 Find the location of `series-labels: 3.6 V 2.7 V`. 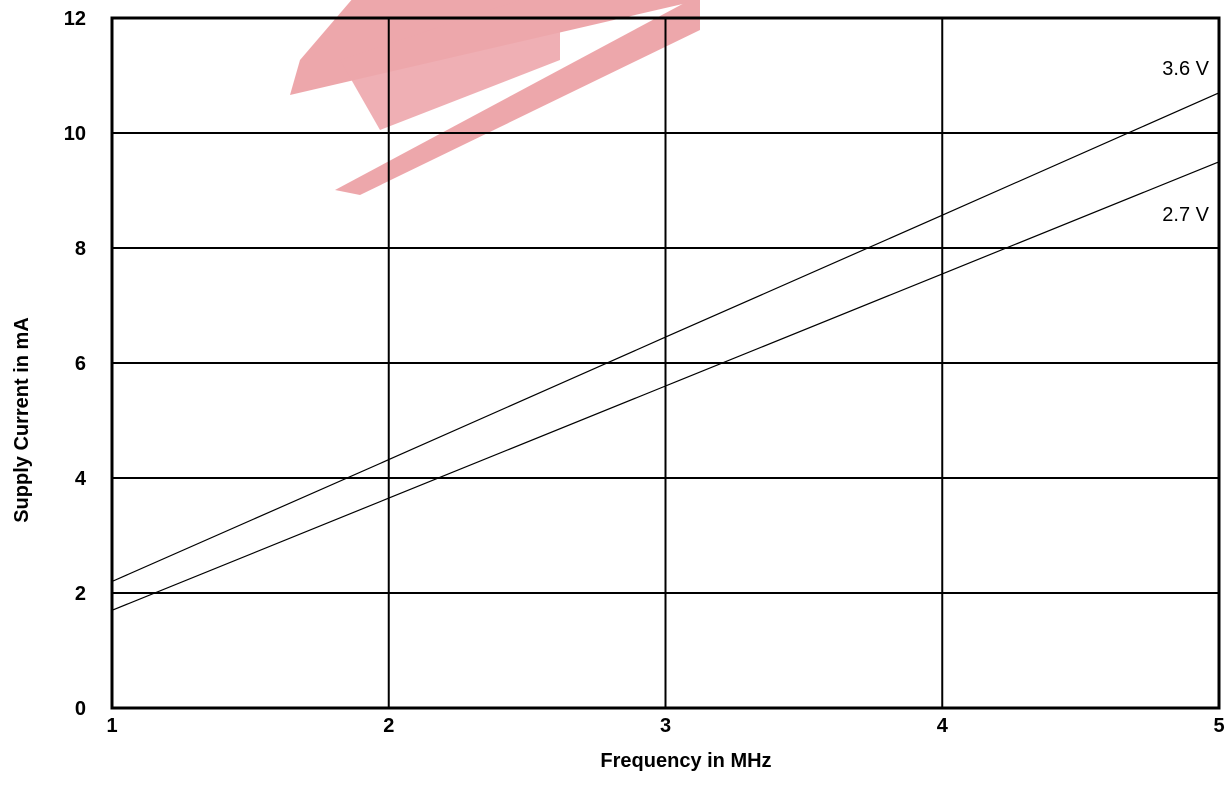

series-labels: 3.6 V 2.7 V is located at coordinates (1185, 142).